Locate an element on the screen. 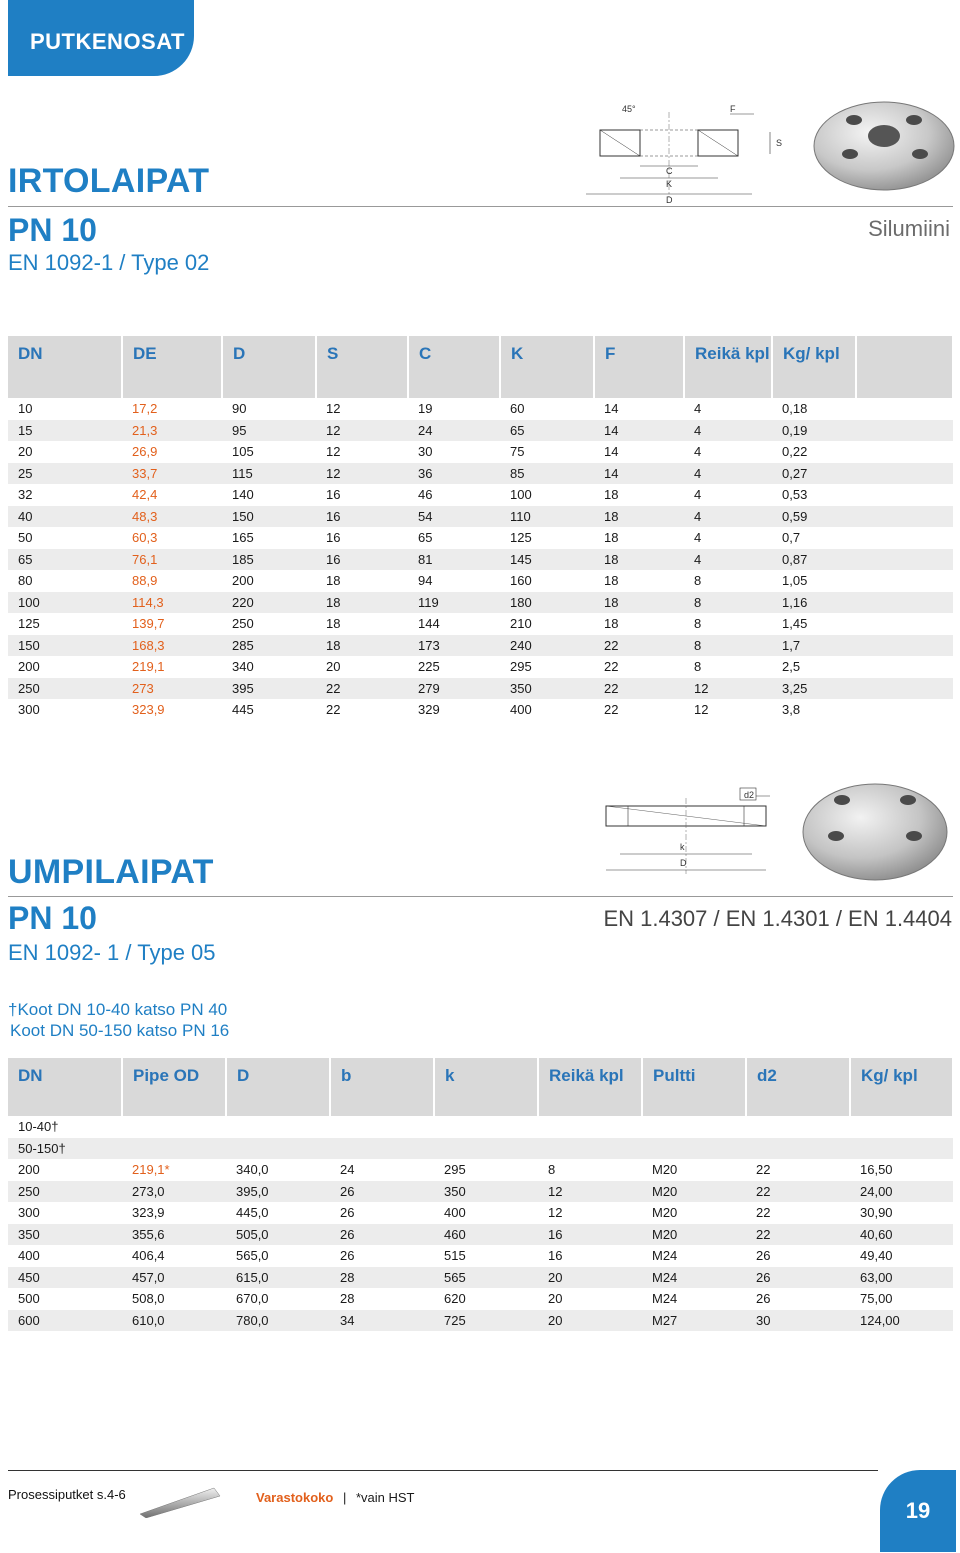 This screenshot has height=1553, width=960. table-row: 65 76,1 185 16 81 145 18 4 0,87 is located at coordinates (480, 559).